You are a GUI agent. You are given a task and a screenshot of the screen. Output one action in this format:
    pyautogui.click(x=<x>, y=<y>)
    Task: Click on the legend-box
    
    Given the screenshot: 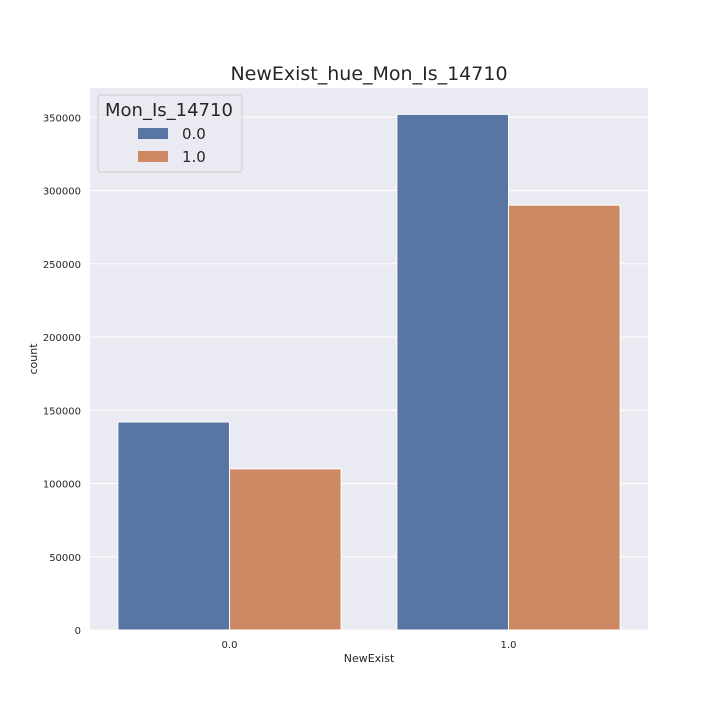 What is the action you would take?
    pyautogui.click(x=170, y=133)
    